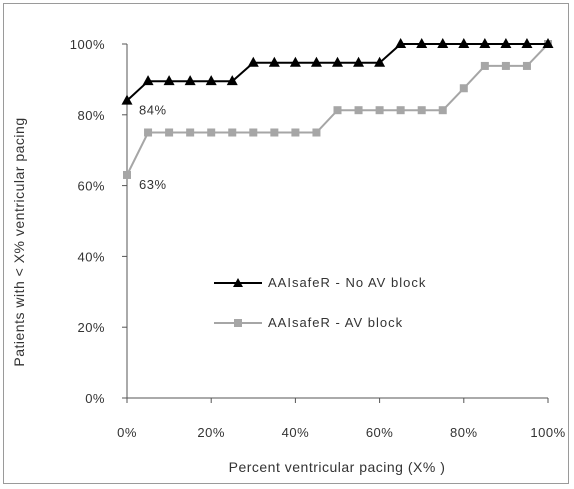 This screenshot has height=489, width=574. What do you see at coordinates (87, 44) in the screenshot?
I see `y-tick-label: 100%` at bounding box center [87, 44].